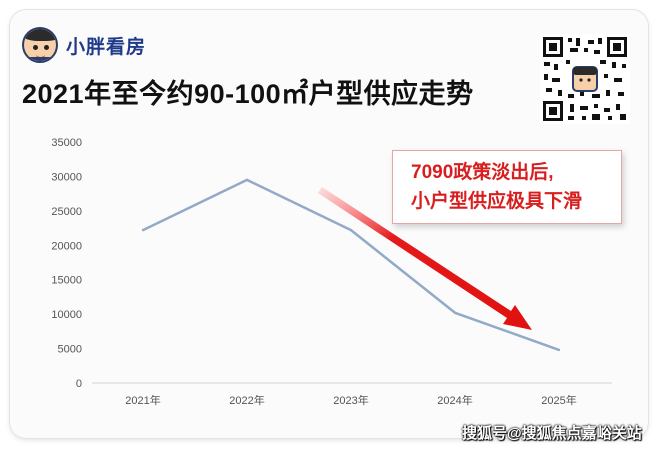  Describe the element at coordinates (246, 400) in the screenshot. I see `x-tick-label: 2022年` at that location.